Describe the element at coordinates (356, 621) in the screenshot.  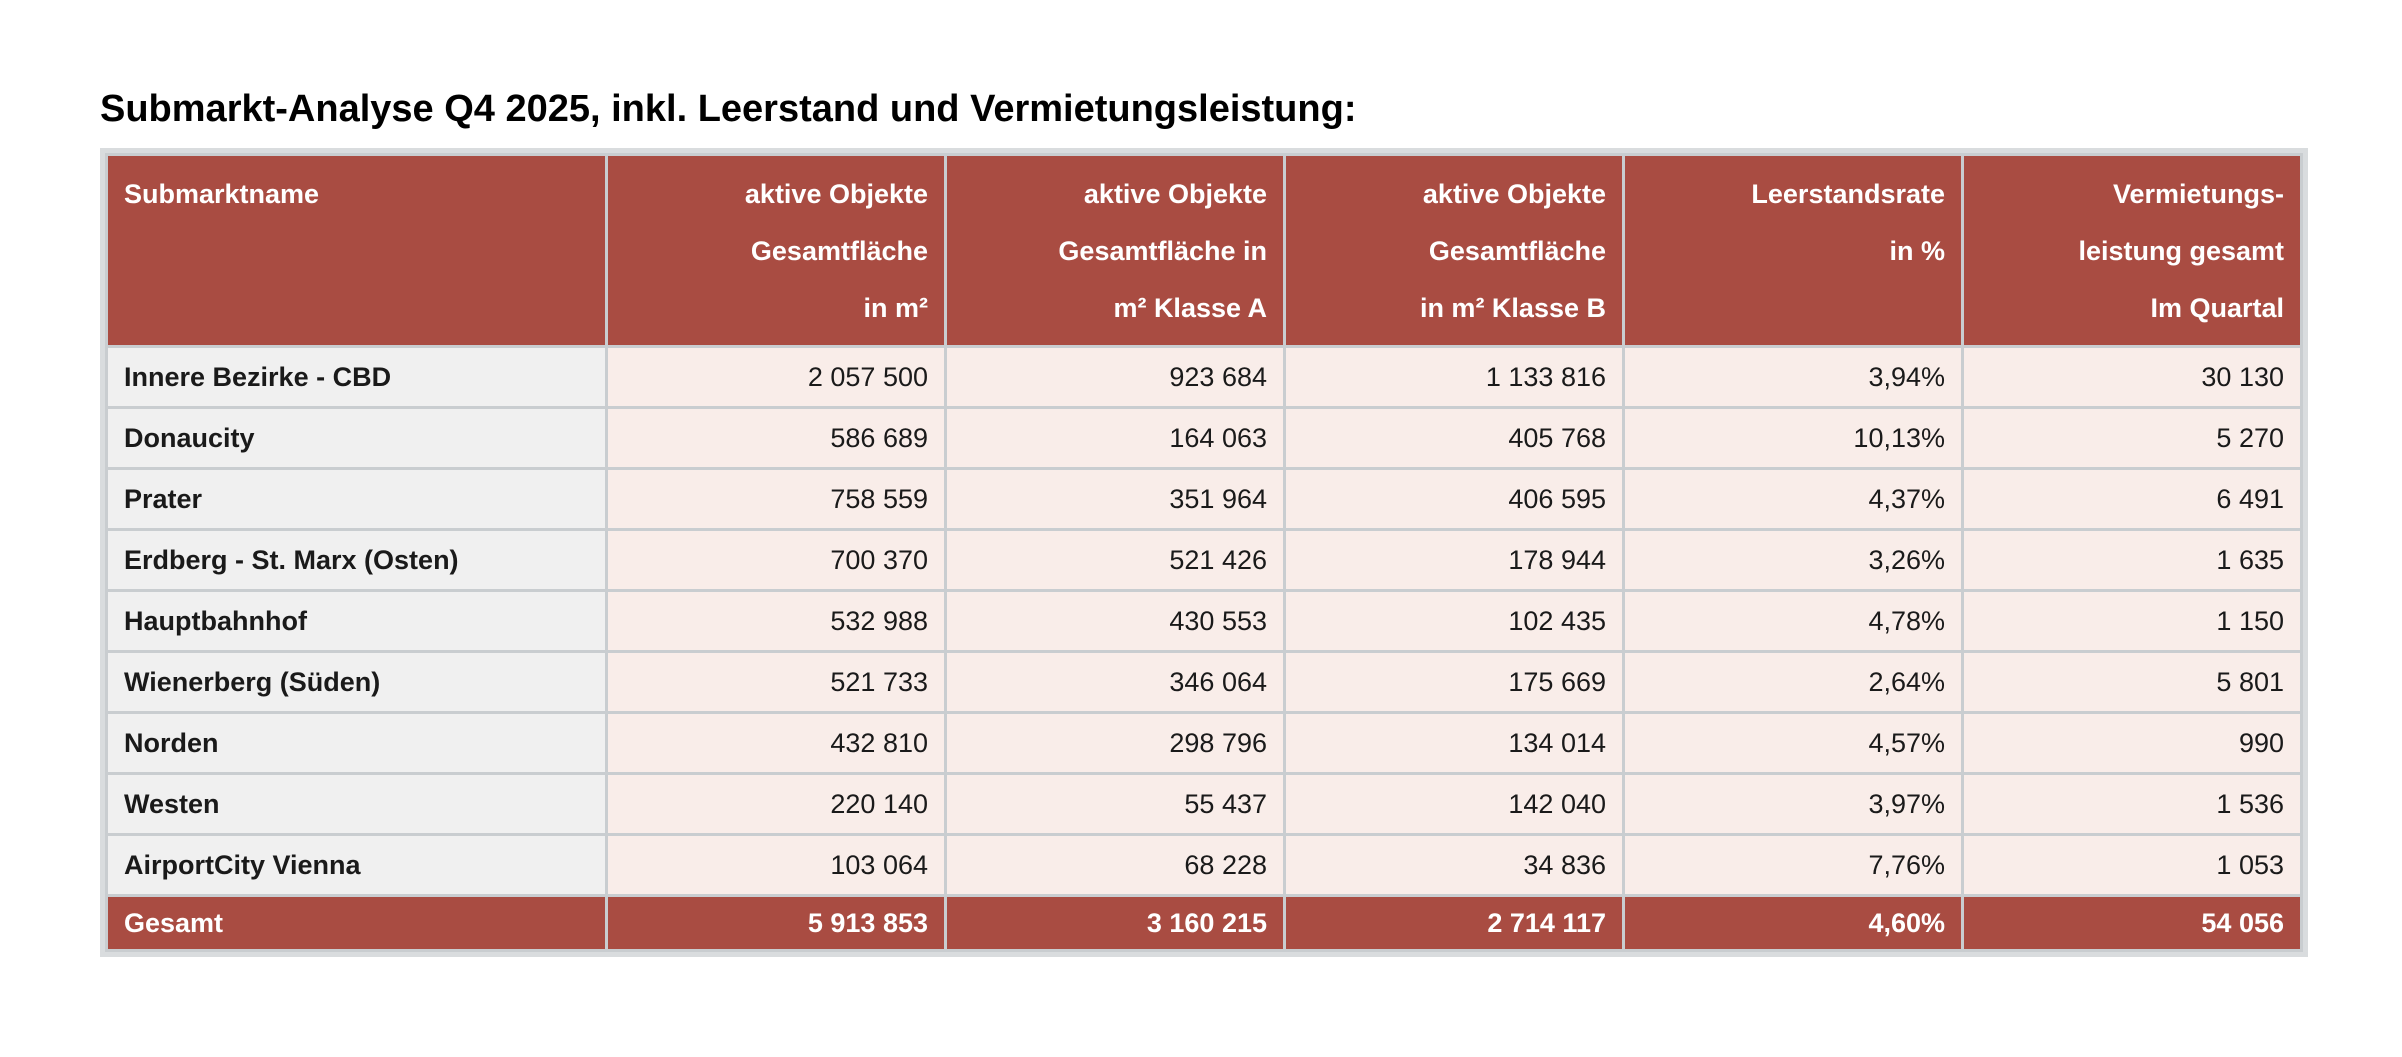
I see `row-name-cell: Hauptbahnhof` at that location.